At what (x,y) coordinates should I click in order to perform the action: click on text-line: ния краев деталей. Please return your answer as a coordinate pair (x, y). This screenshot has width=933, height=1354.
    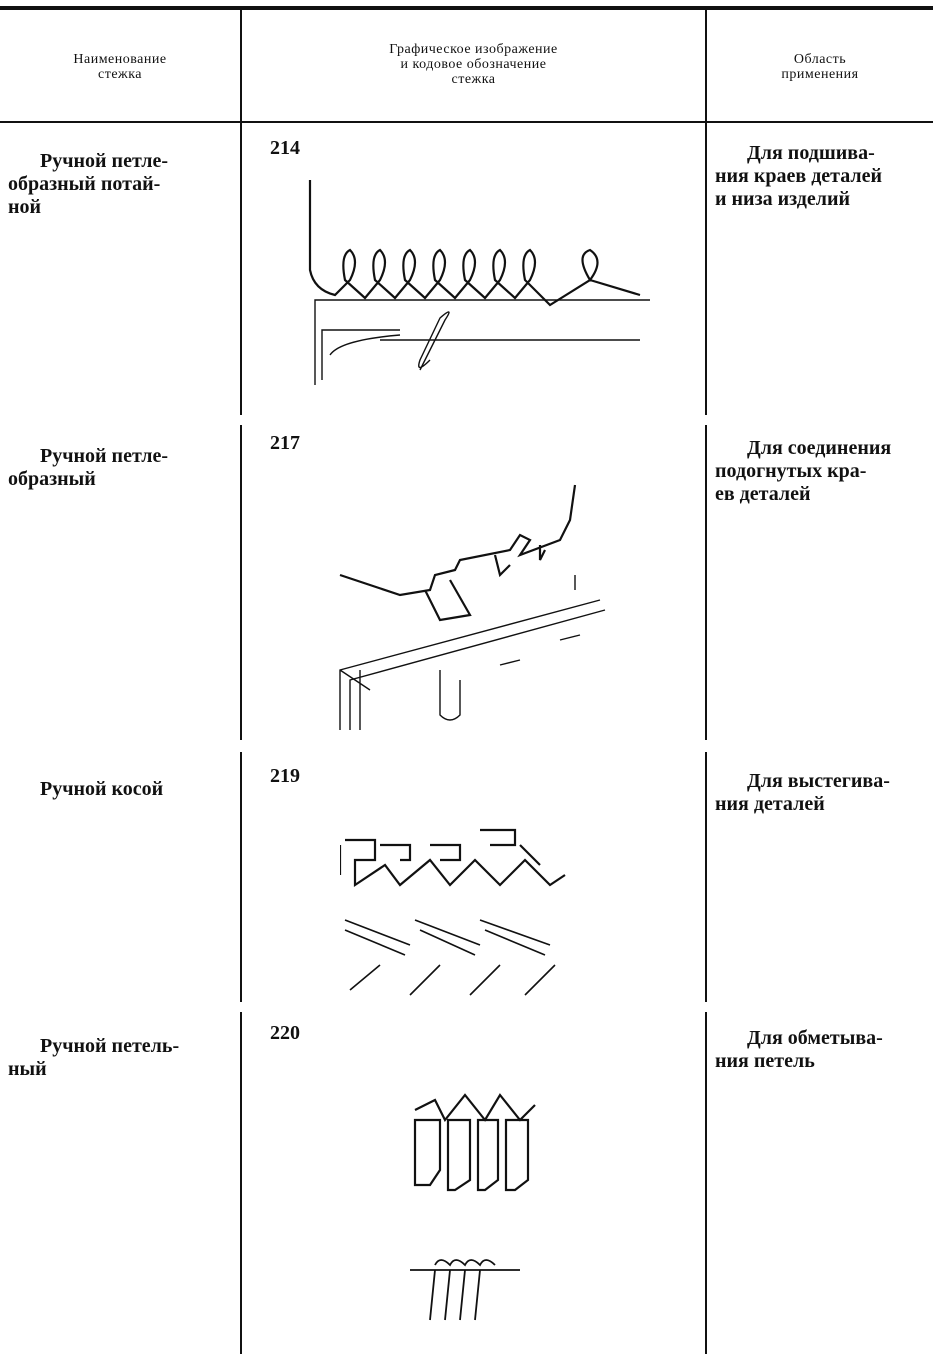
    Looking at the image, I should click on (799, 176).